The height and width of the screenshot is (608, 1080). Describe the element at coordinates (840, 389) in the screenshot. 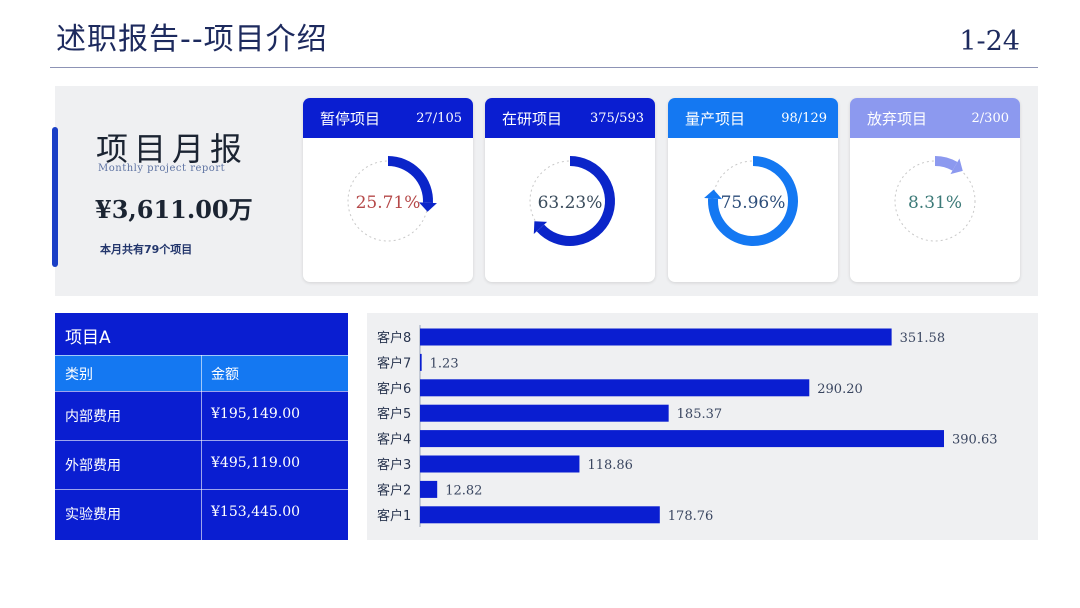

I see `bar-value-label: 290.20` at that location.